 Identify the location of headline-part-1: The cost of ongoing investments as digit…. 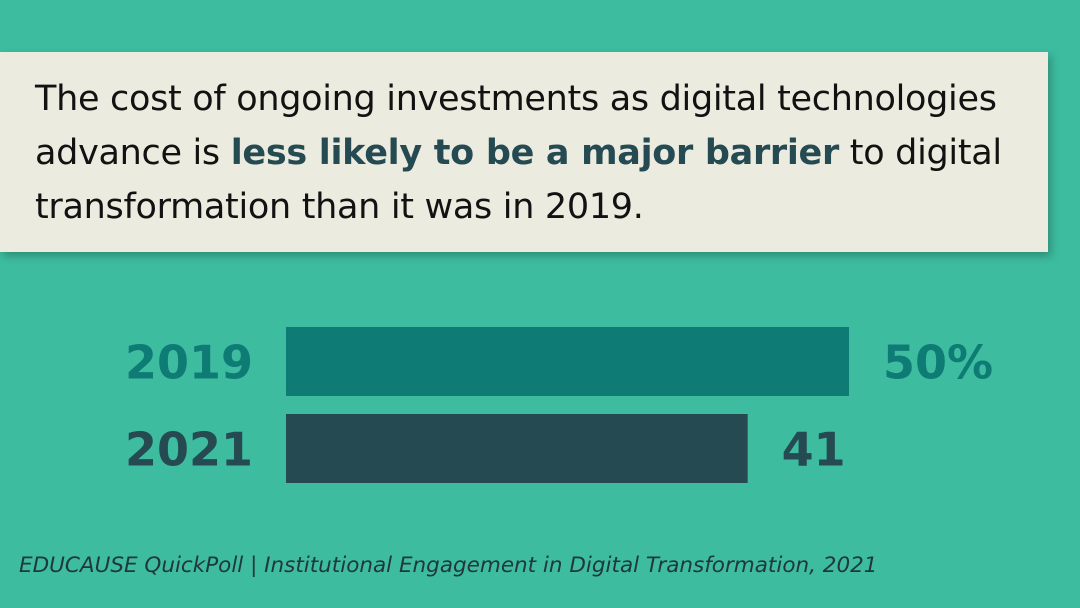
(516, 126).